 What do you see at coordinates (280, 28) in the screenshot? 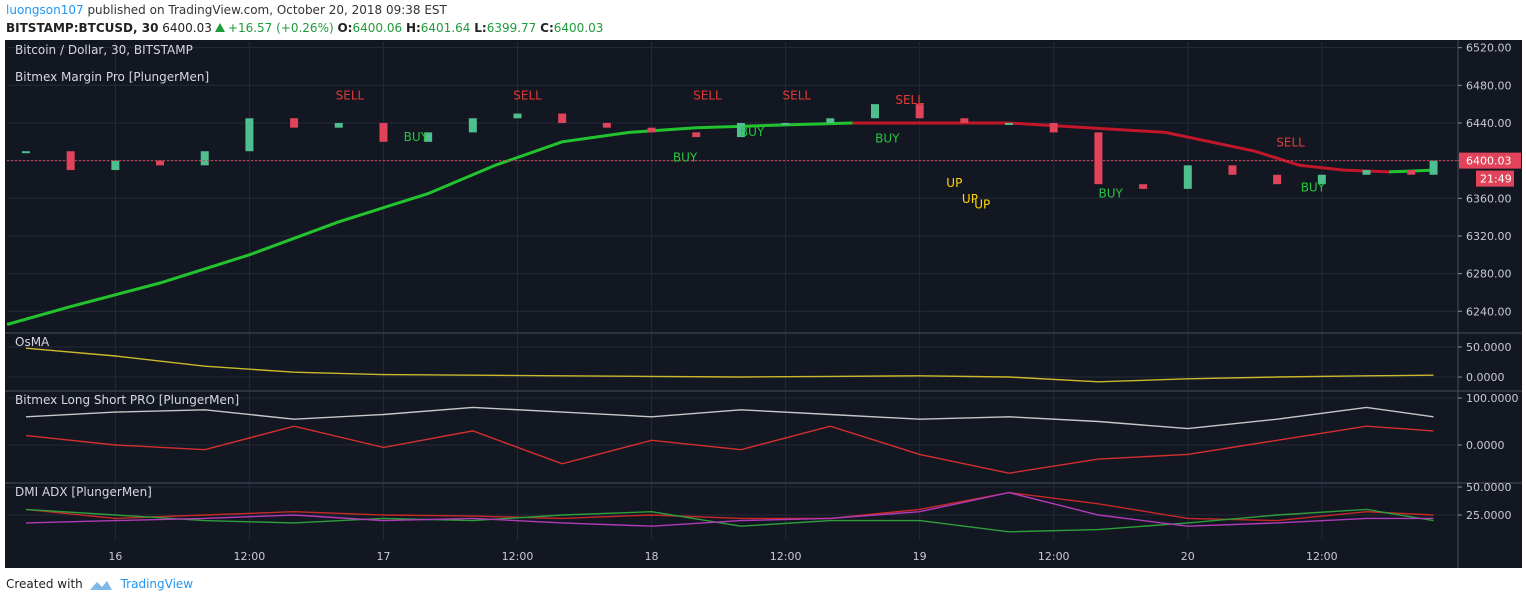
I see `change: +16.57 (+0.26%)` at bounding box center [280, 28].